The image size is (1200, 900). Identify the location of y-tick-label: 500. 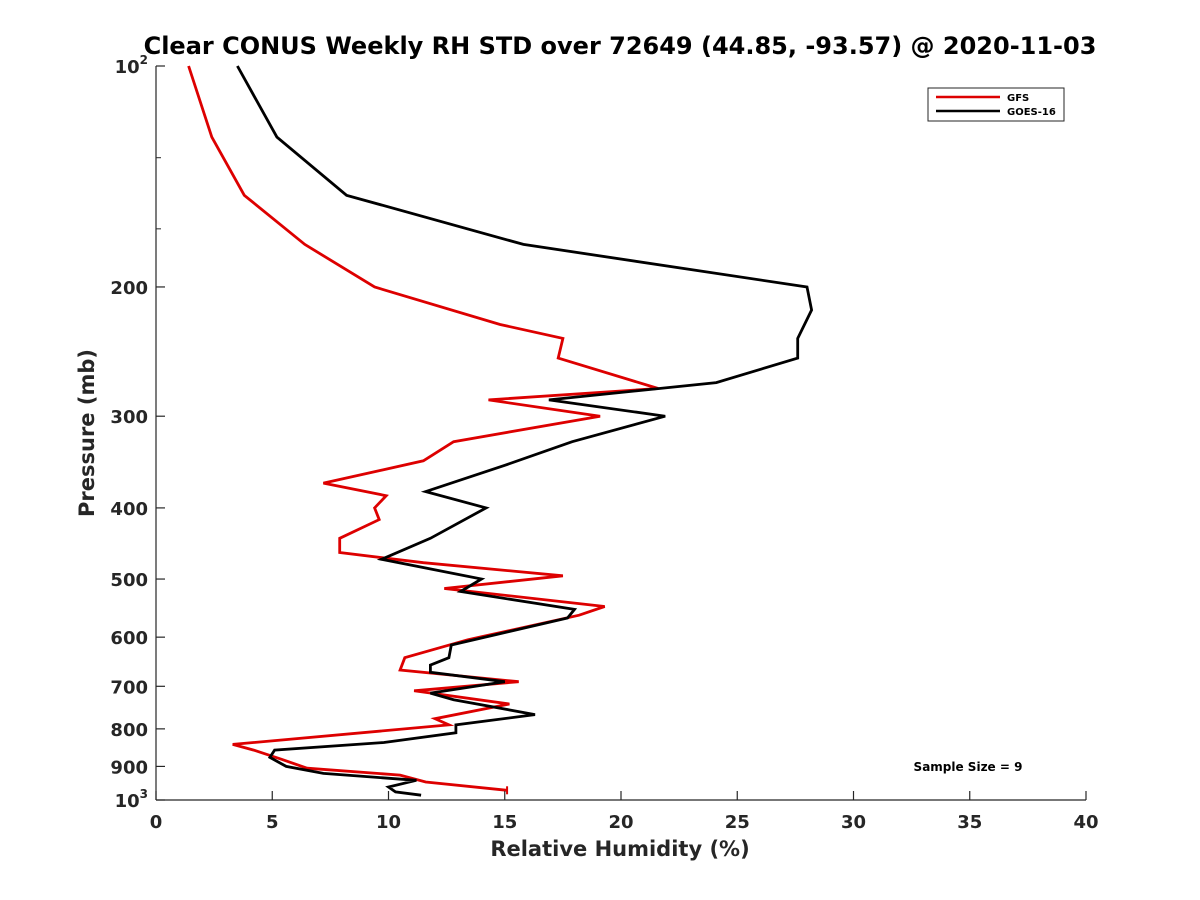
(129, 580).